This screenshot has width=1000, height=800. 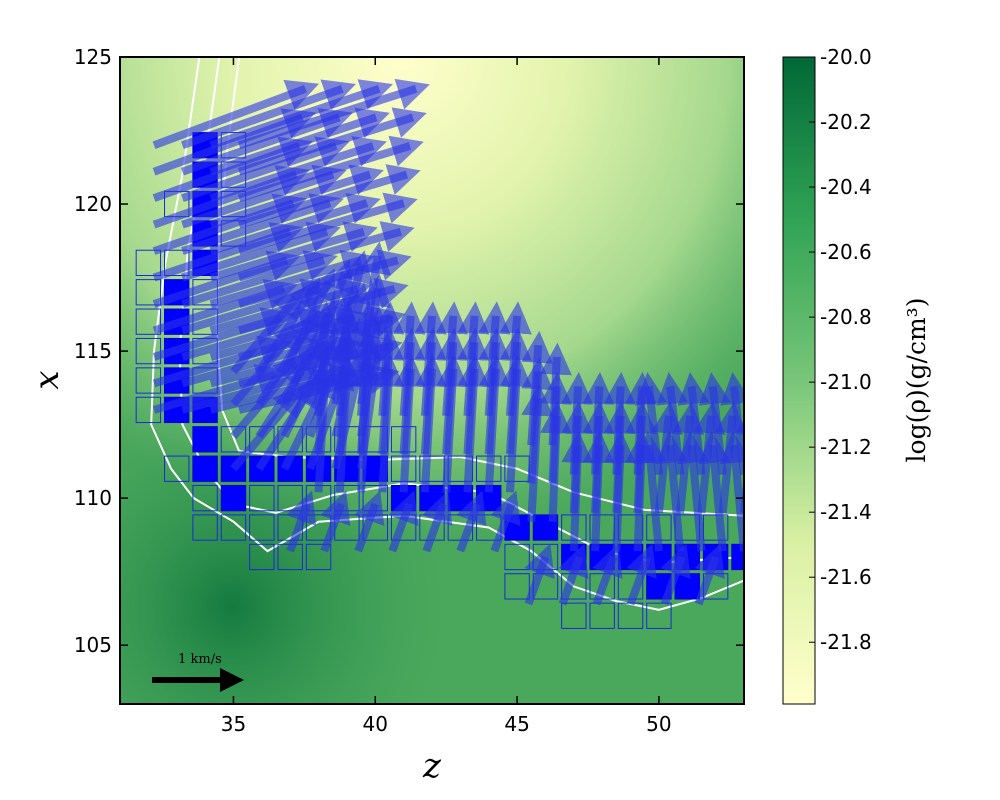 I want to click on colorbar-tick-label: -20.4, so click(x=846, y=187).